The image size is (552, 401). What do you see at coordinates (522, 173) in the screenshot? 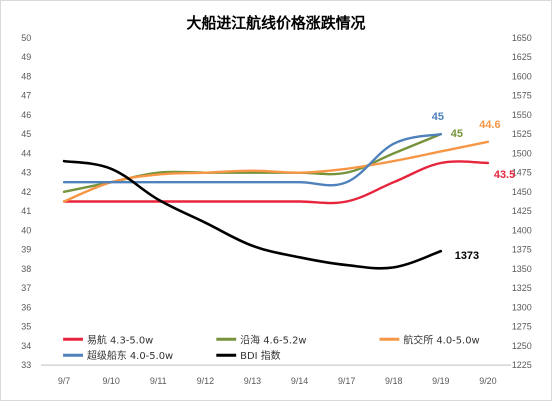
I see `y-right-tick-label: 1475` at bounding box center [522, 173].